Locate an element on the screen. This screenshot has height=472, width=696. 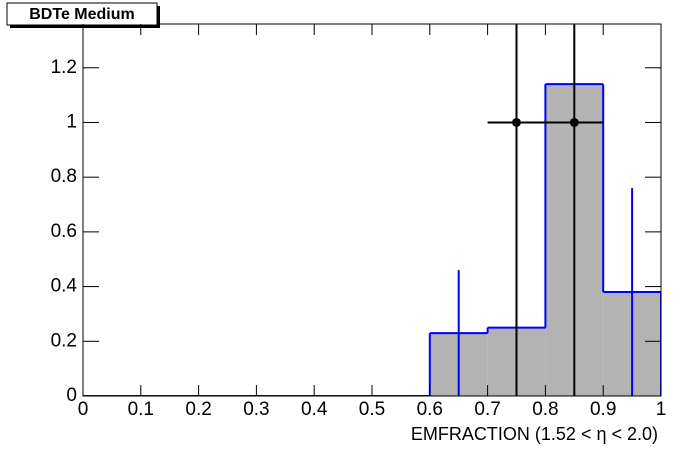
x-tick-label: 0.8 is located at coordinates (545, 409).